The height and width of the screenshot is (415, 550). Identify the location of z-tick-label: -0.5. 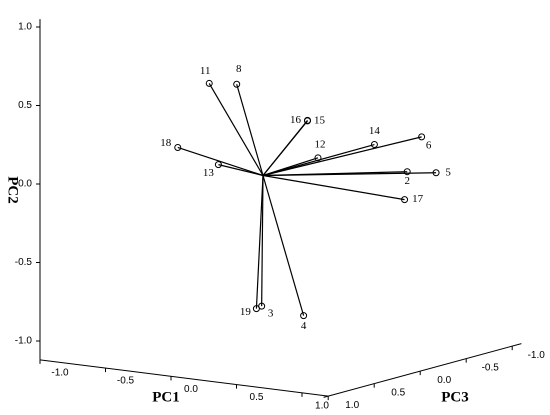
(491, 367).